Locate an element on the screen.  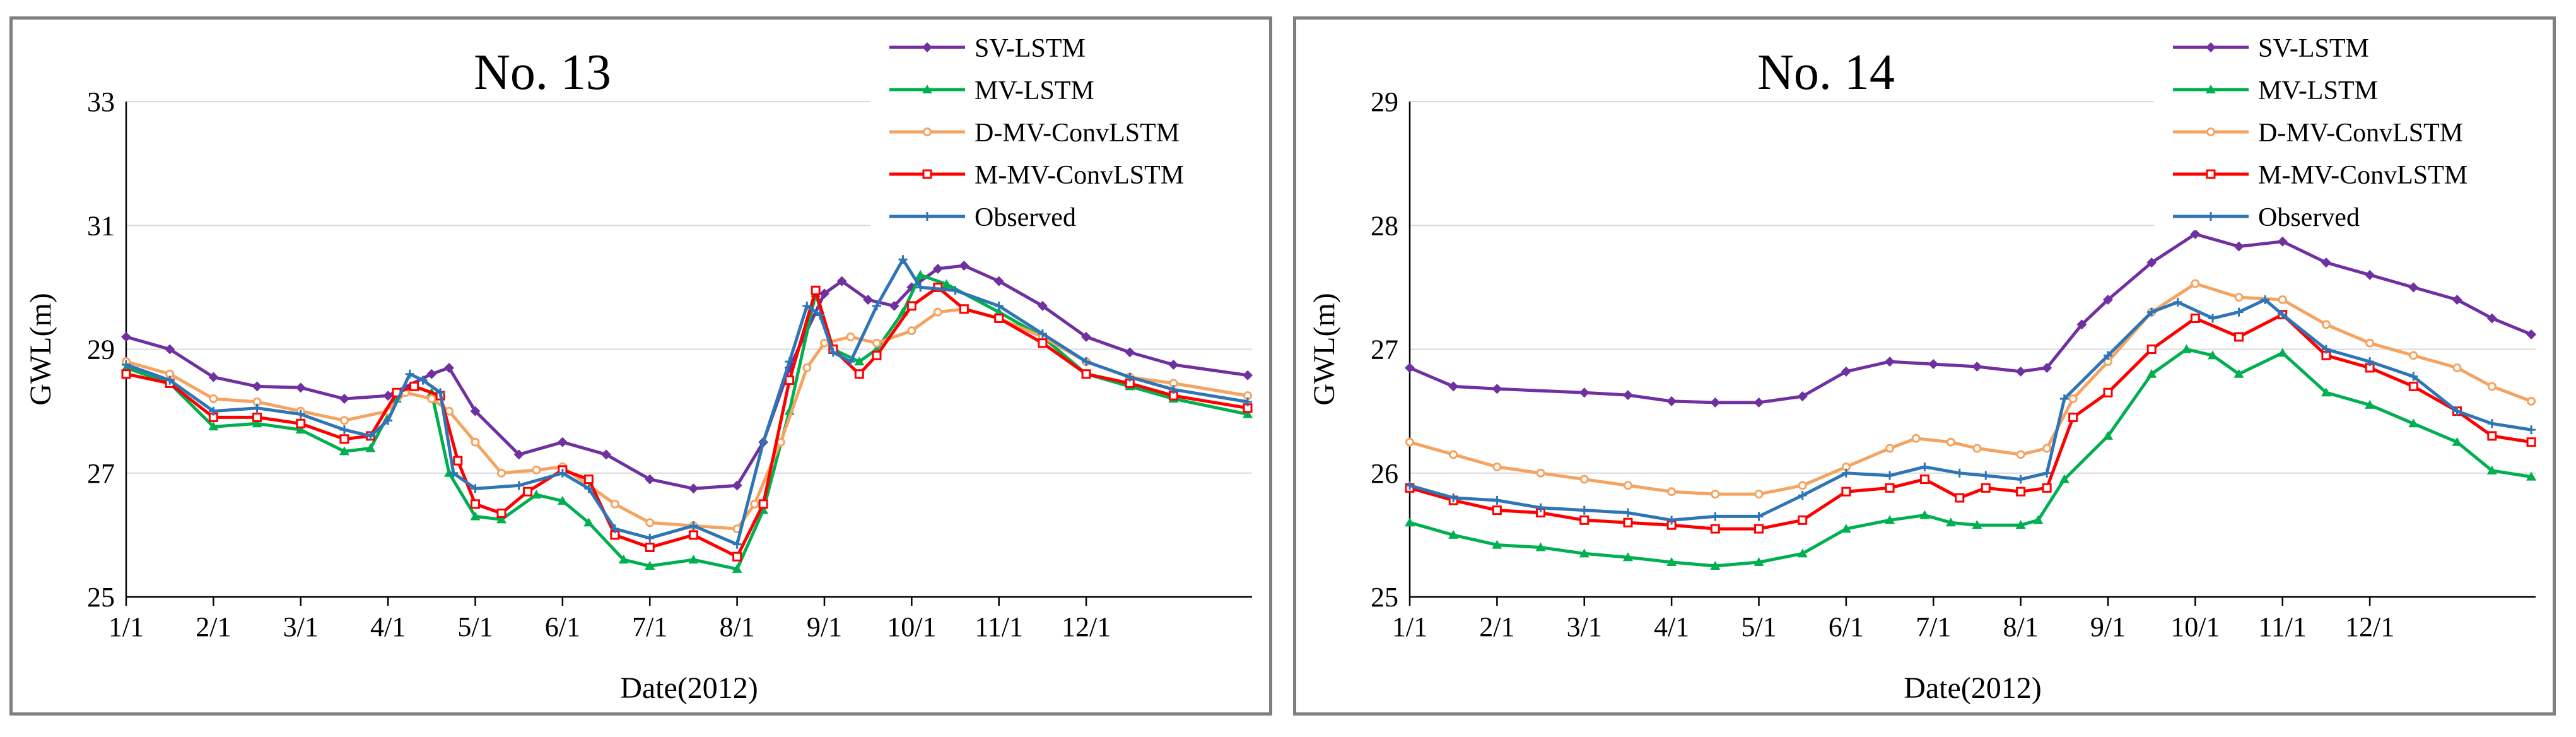
x-tick-label: 9/1 is located at coordinates (824, 626).